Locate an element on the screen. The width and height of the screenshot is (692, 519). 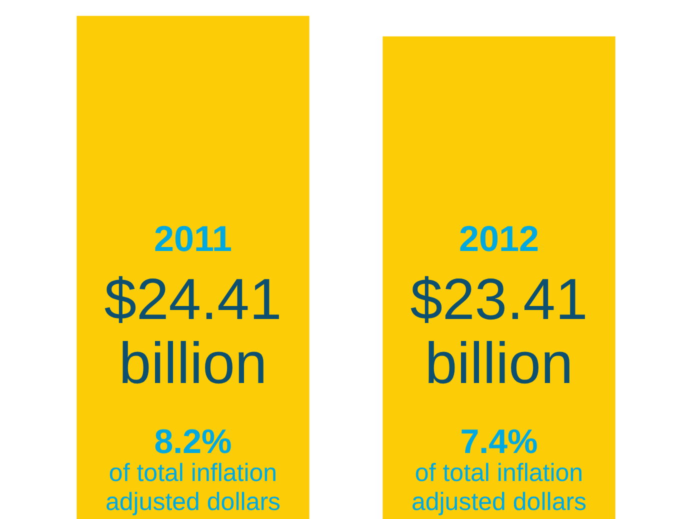
x-tick-label: 2011 is located at coordinates (193, 238).